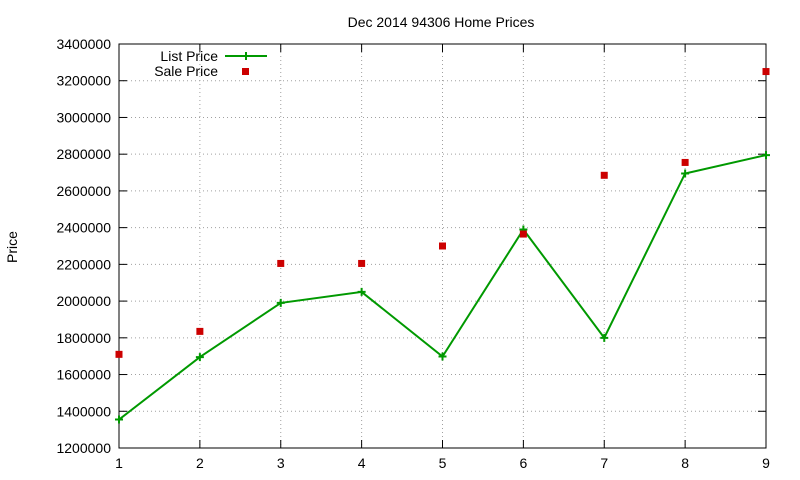 The width and height of the screenshot is (800, 480). I want to click on x-tick-label: 5, so click(443, 463).